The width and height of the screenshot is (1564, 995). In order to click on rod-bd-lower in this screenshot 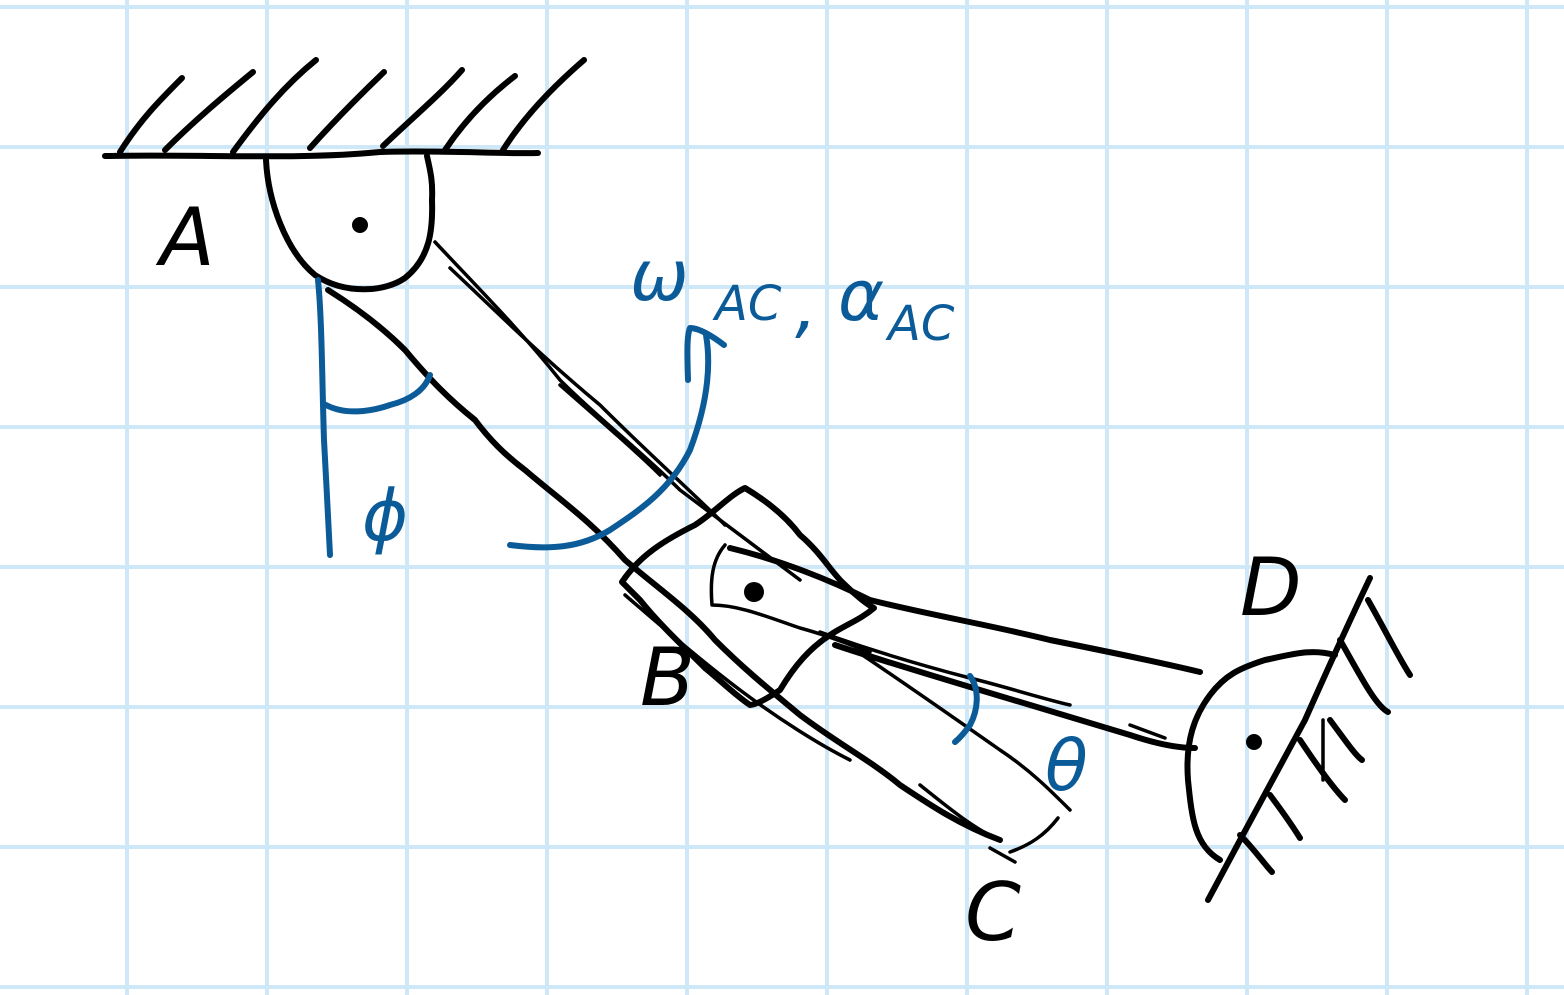, I will do `click(1015, 696)`.